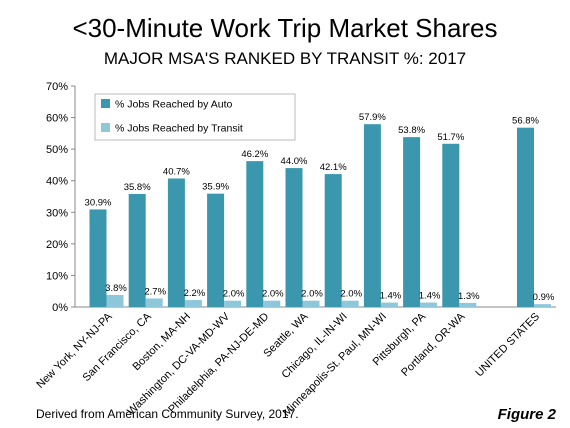 This screenshot has height=428, width=570. What do you see at coordinates (195, 293) in the screenshot?
I see `transit-data-label: 2.2%` at bounding box center [195, 293].